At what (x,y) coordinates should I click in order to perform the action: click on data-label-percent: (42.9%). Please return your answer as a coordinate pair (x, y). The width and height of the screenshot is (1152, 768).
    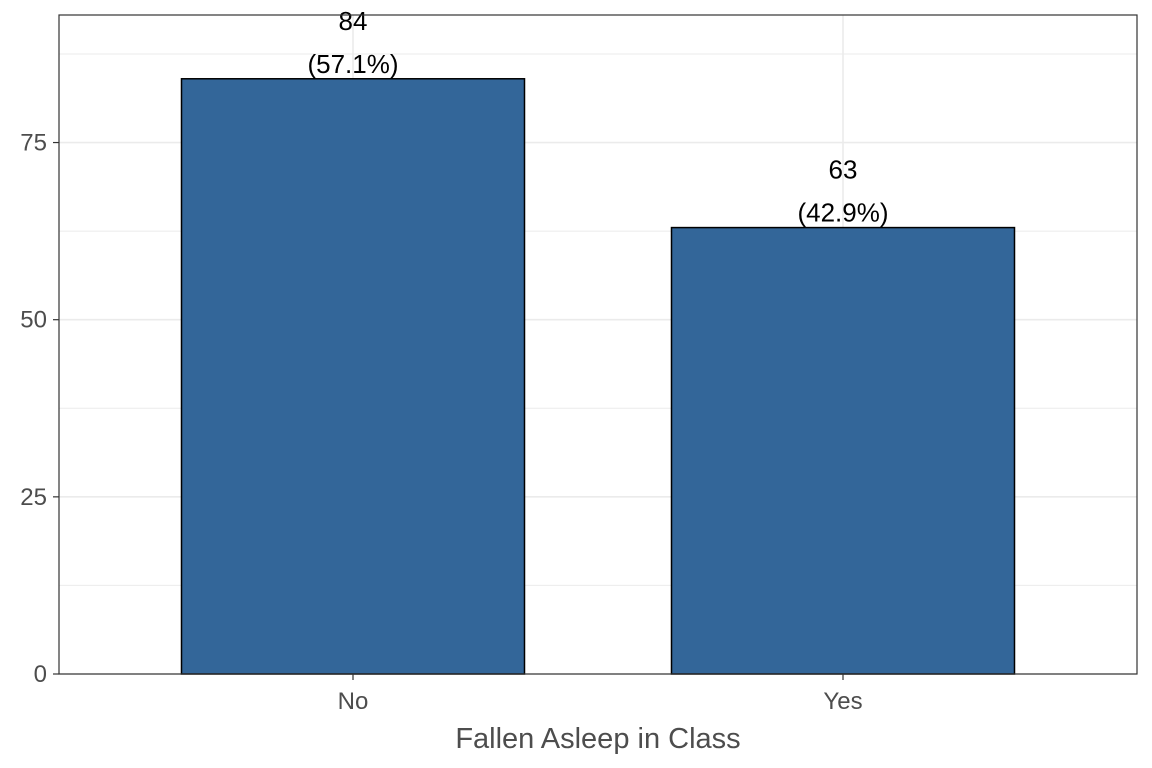
    Looking at the image, I should click on (842, 213).